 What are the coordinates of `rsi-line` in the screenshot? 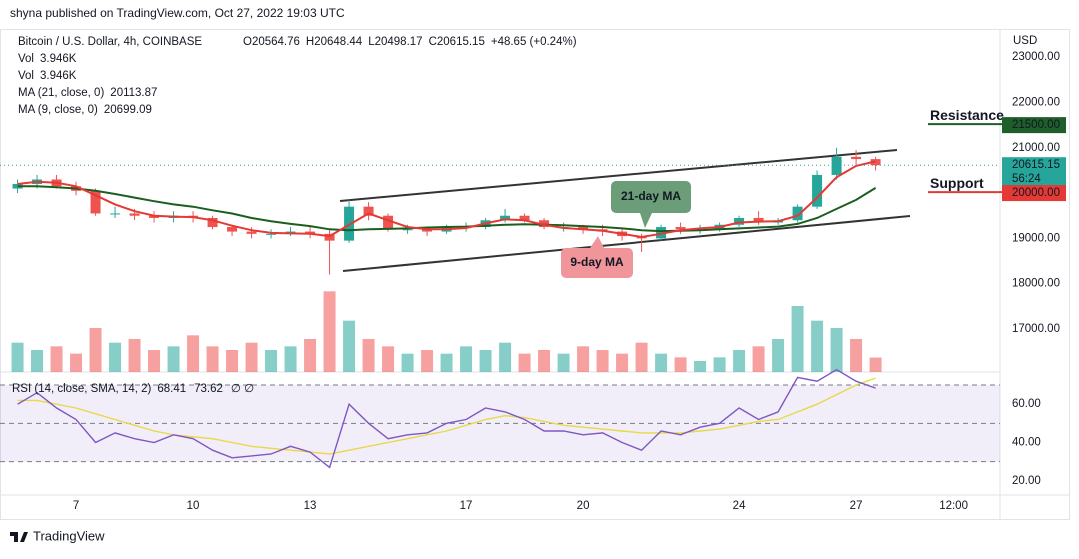 It's located at (446, 418).